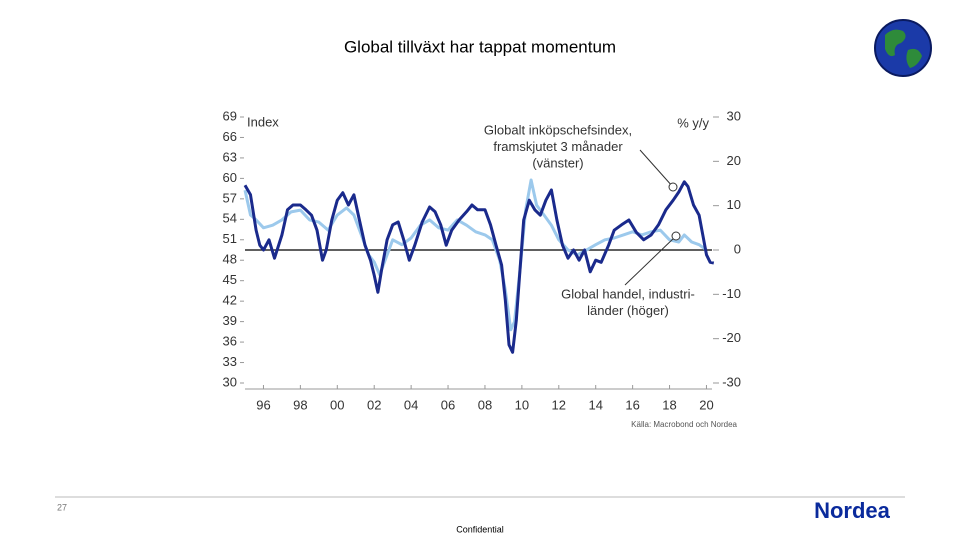 The image size is (960, 540). Describe the element at coordinates (230, 259) in the screenshot. I see `y-tick-label: 48` at that location.